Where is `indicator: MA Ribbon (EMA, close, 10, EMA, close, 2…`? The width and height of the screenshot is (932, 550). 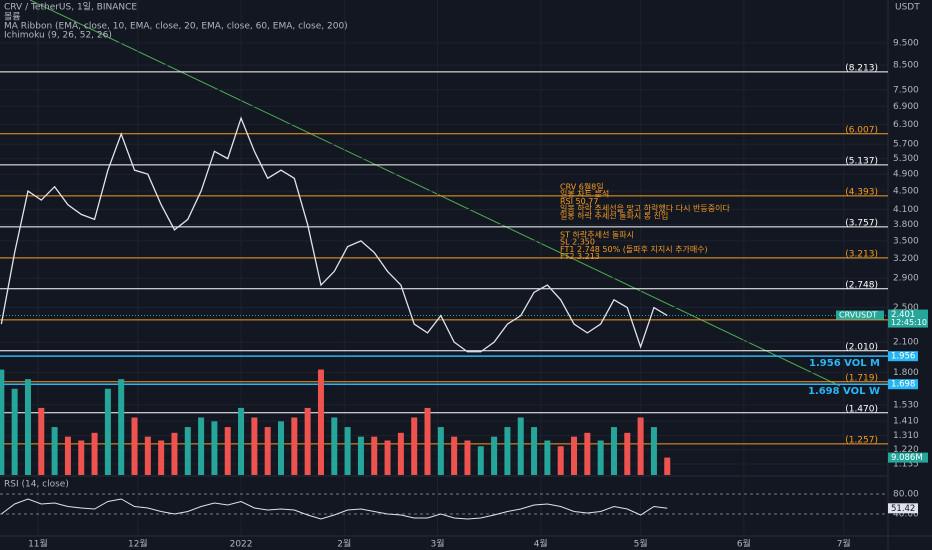
indicator: MA Ribbon (EMA, close, 10, EMA, close, 2… is located at coordinates (176, 27).